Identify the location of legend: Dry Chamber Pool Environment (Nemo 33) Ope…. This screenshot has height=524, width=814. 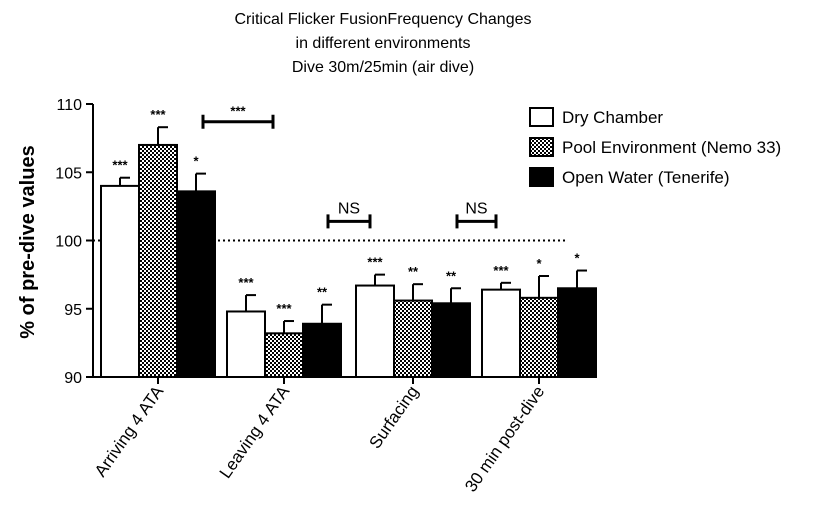
(655, 147).